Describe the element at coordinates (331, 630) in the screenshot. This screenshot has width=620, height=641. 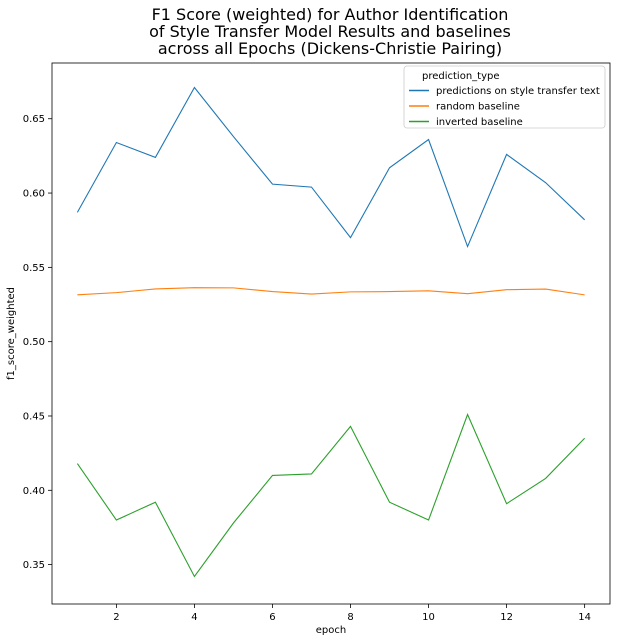
I see `x-axis-label: epoch` at that location.